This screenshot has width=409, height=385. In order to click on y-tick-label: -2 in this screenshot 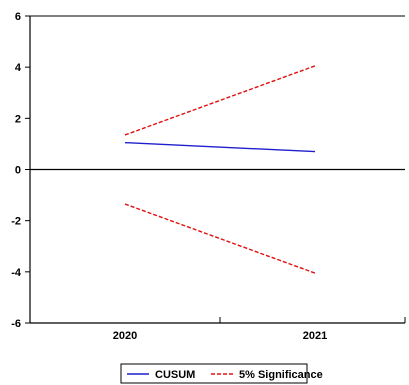, I will do `click(16, 222)`.